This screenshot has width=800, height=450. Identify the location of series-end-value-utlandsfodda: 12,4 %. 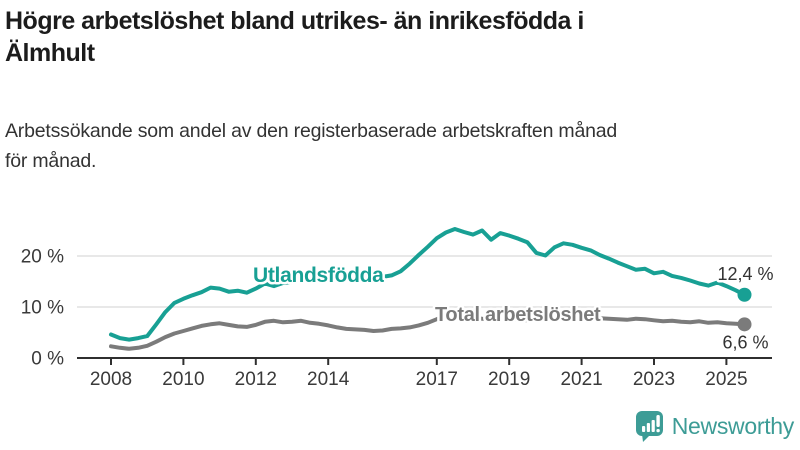
(745, 274).